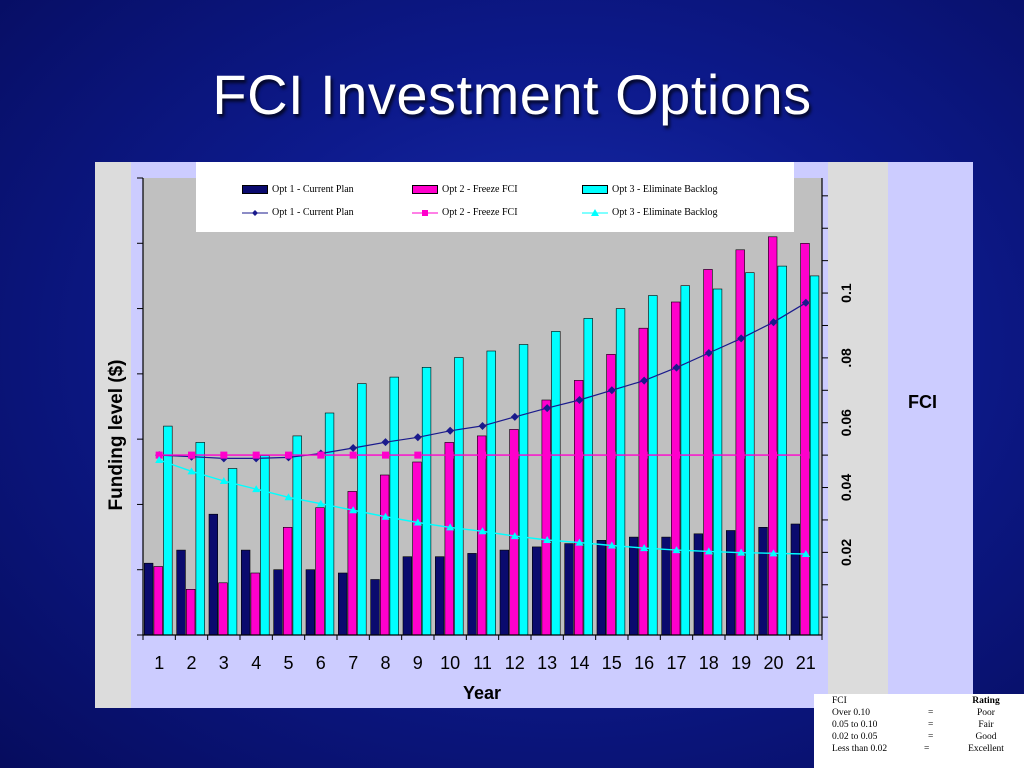  What do you see at coordinates (919, 702) in the screenshot?
I see `rating-table-header: FCI Rating` at bounding box center [919, 702].